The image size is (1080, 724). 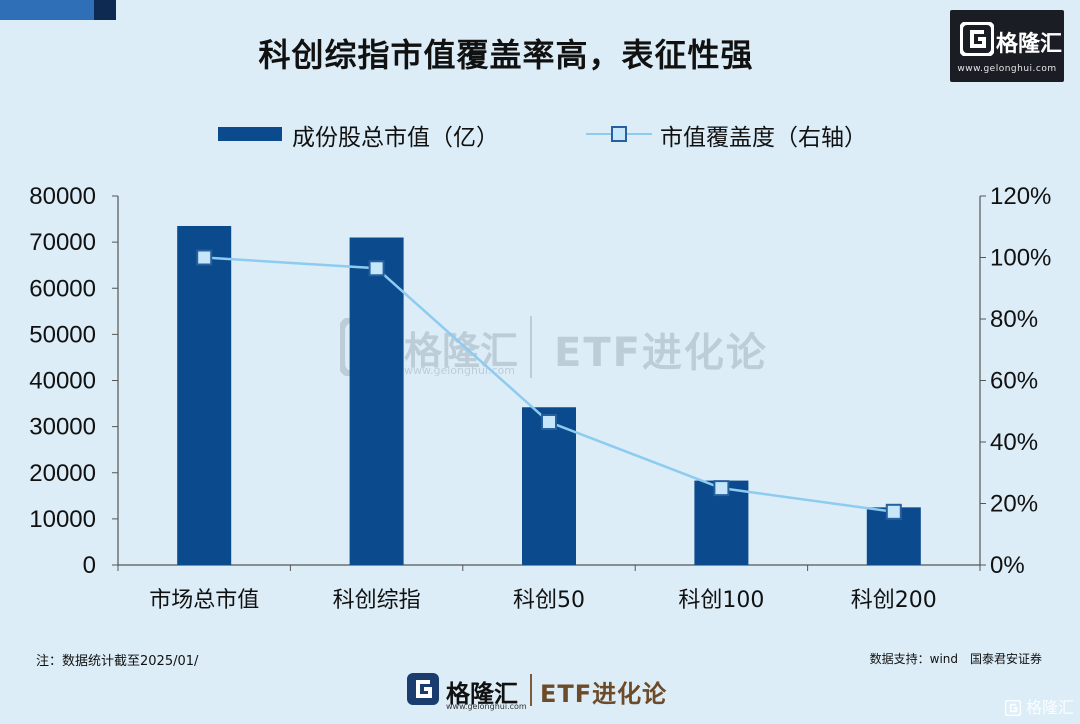 What do you see at coordinates (506, 55) in the screenshot?
I see `chart-title: 科创综指市值覆盖率高，表征性强` at bounding box center [506, 55].